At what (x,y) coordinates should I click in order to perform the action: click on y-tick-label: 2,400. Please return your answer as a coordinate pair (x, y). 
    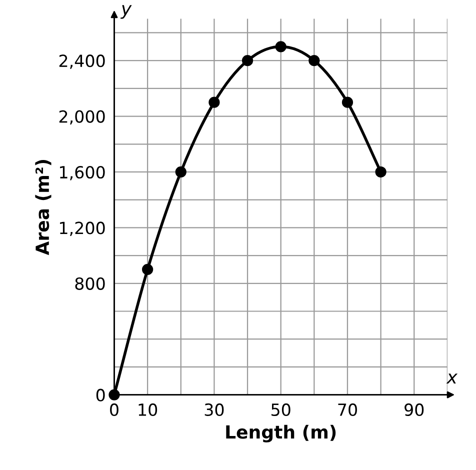
    Looking at the image, I should click on (82, 61).